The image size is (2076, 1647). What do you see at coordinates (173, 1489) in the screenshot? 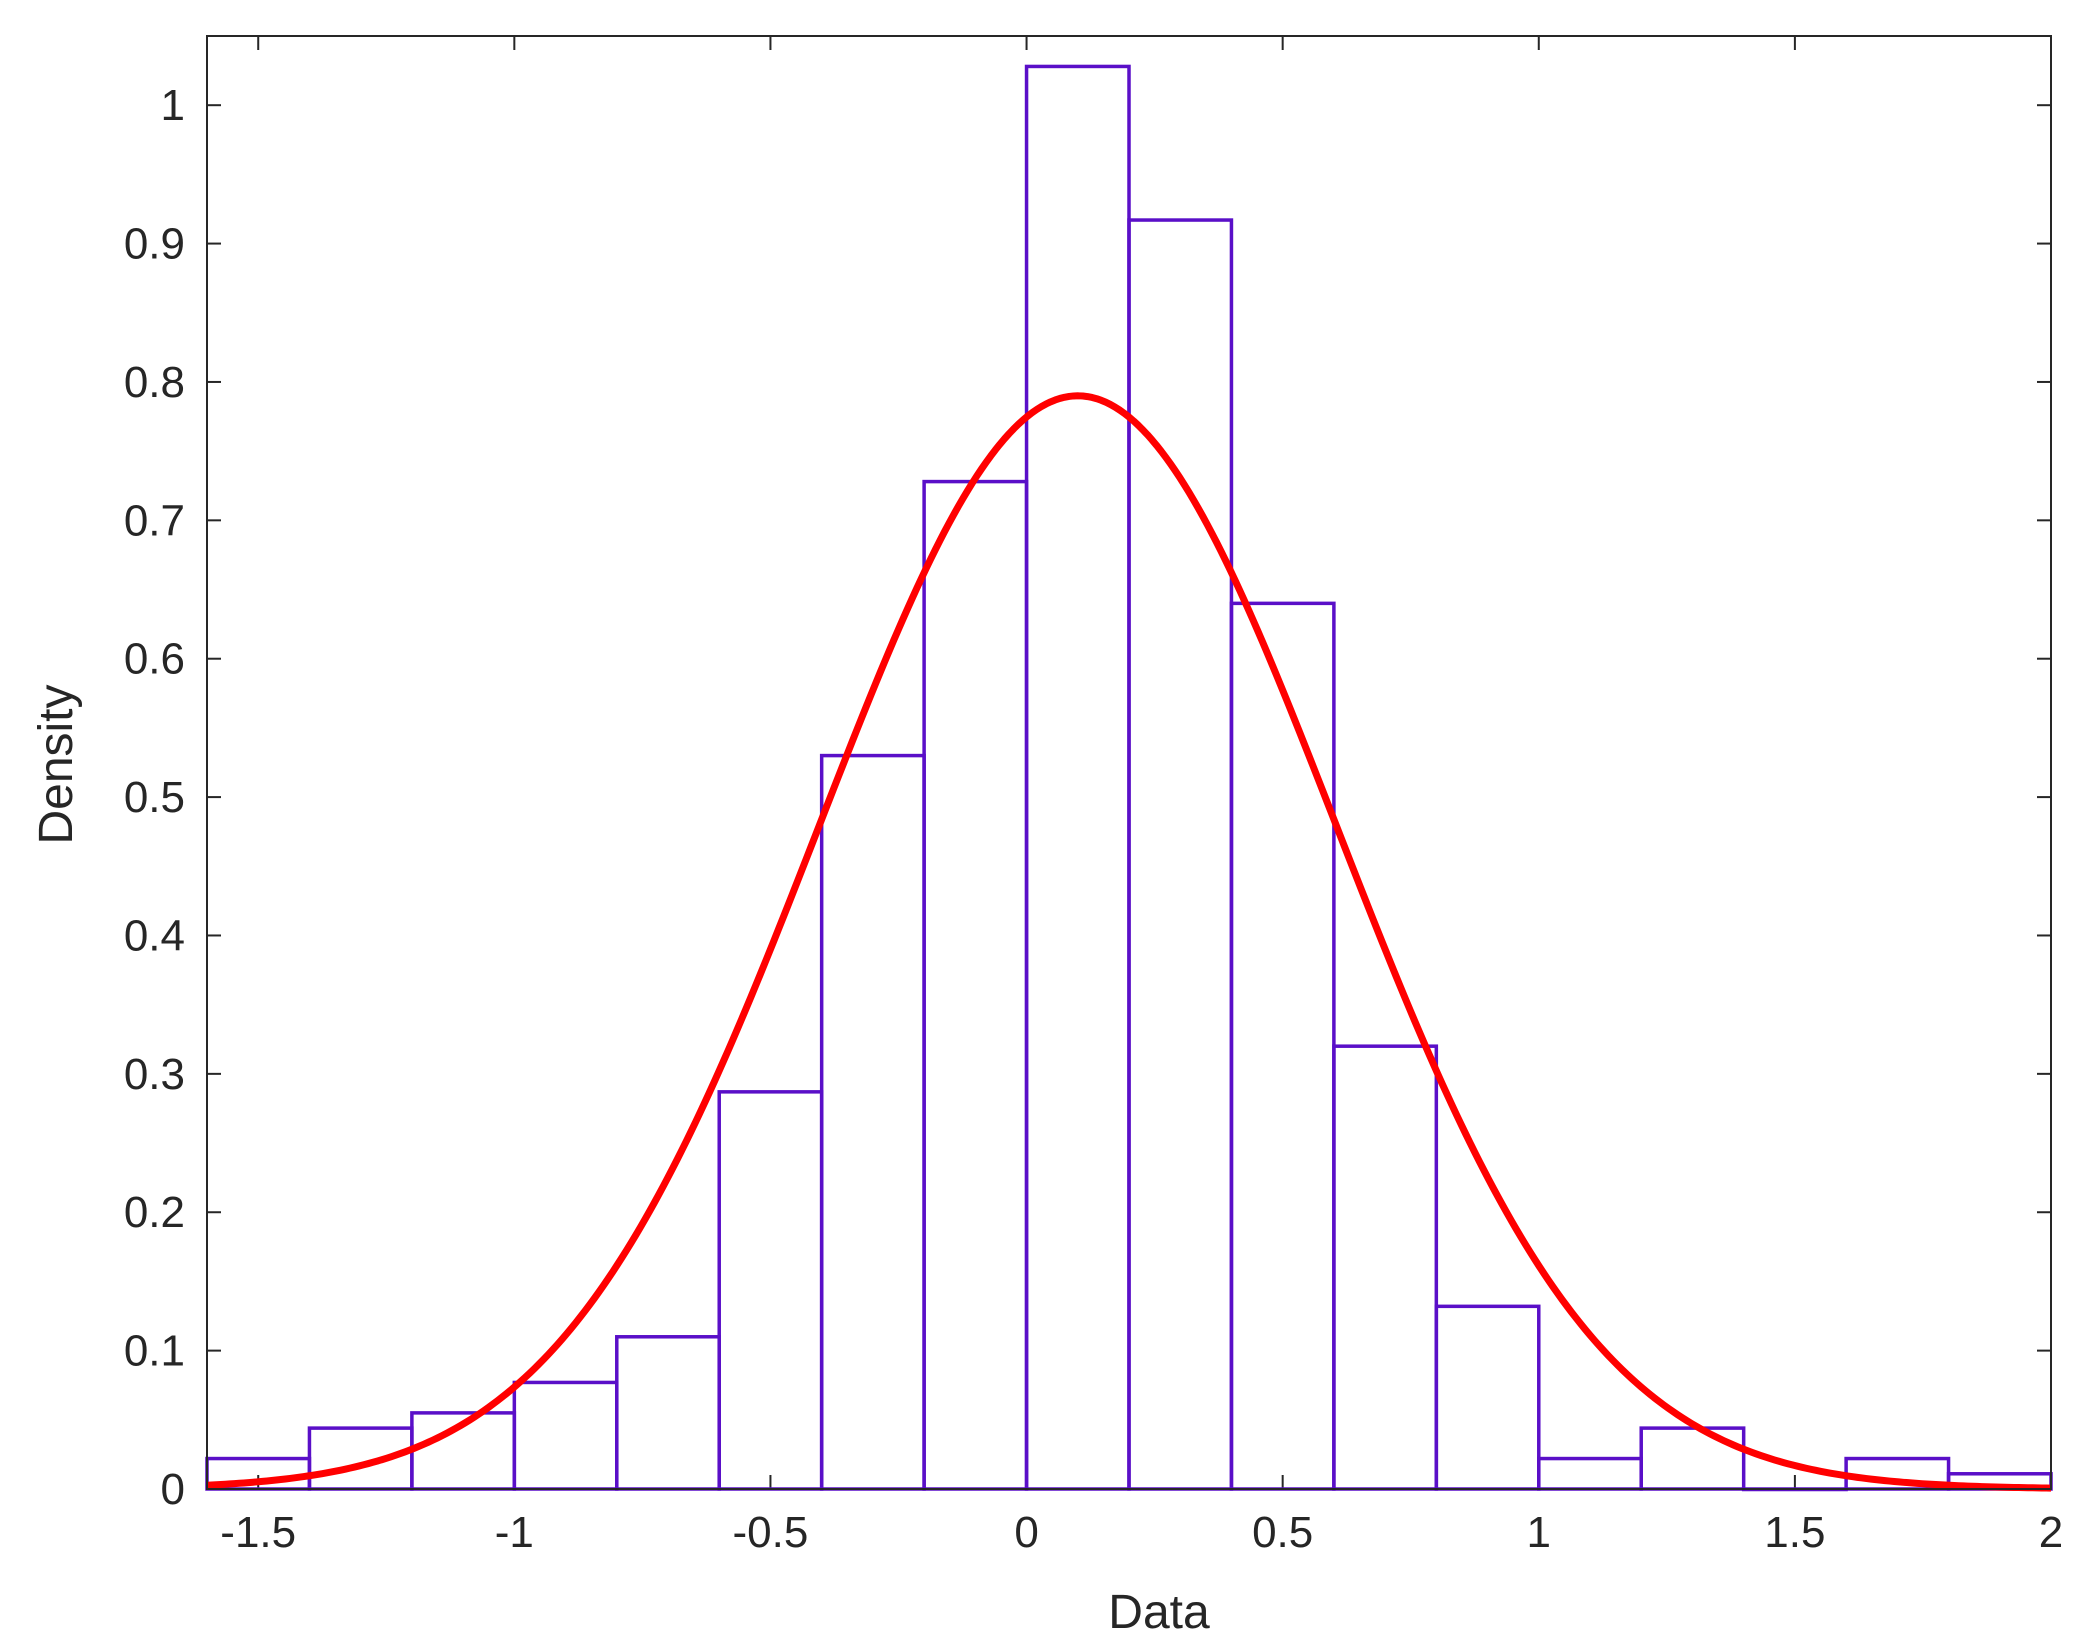
I see `y-tick-label-0: 0` at bounding box center [173, 1489].